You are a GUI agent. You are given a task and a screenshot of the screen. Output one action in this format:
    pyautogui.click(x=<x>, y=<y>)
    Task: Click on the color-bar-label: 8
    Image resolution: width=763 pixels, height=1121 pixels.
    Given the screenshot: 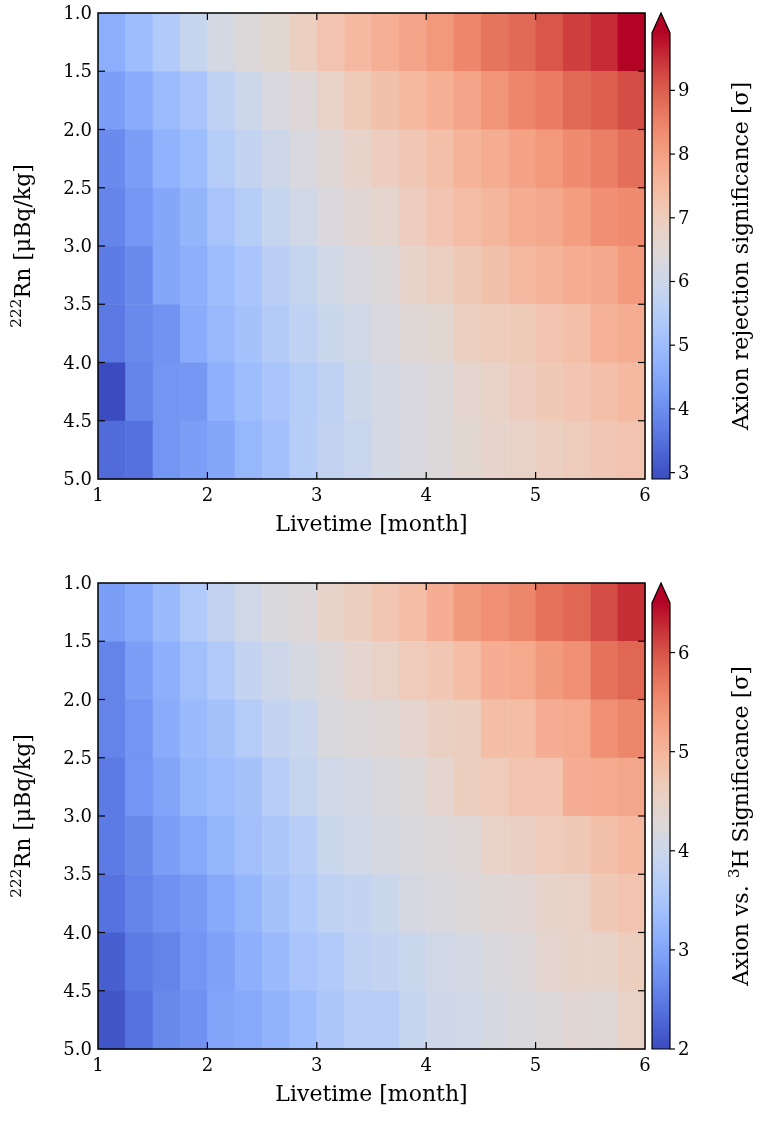 What is the action you would take?
    pyautogui.click(x=684, y=154)
    